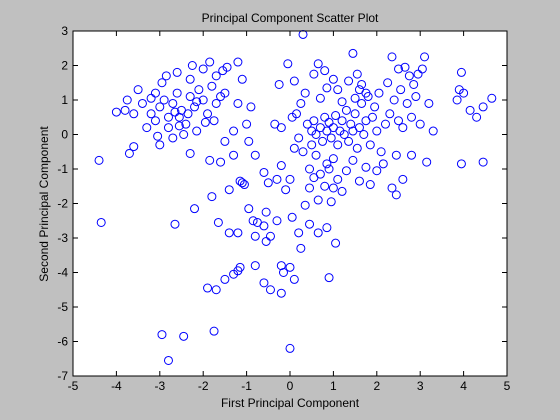  Describe the element at coordinates (246, 386) in the screenshot. I see `x-tick-label: -1` at that location.